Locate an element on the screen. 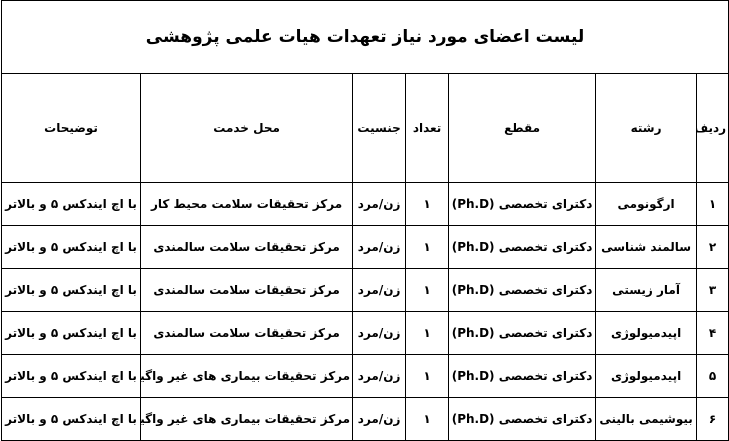  header-gender: جنسیت is located at coordinates (379, 128).